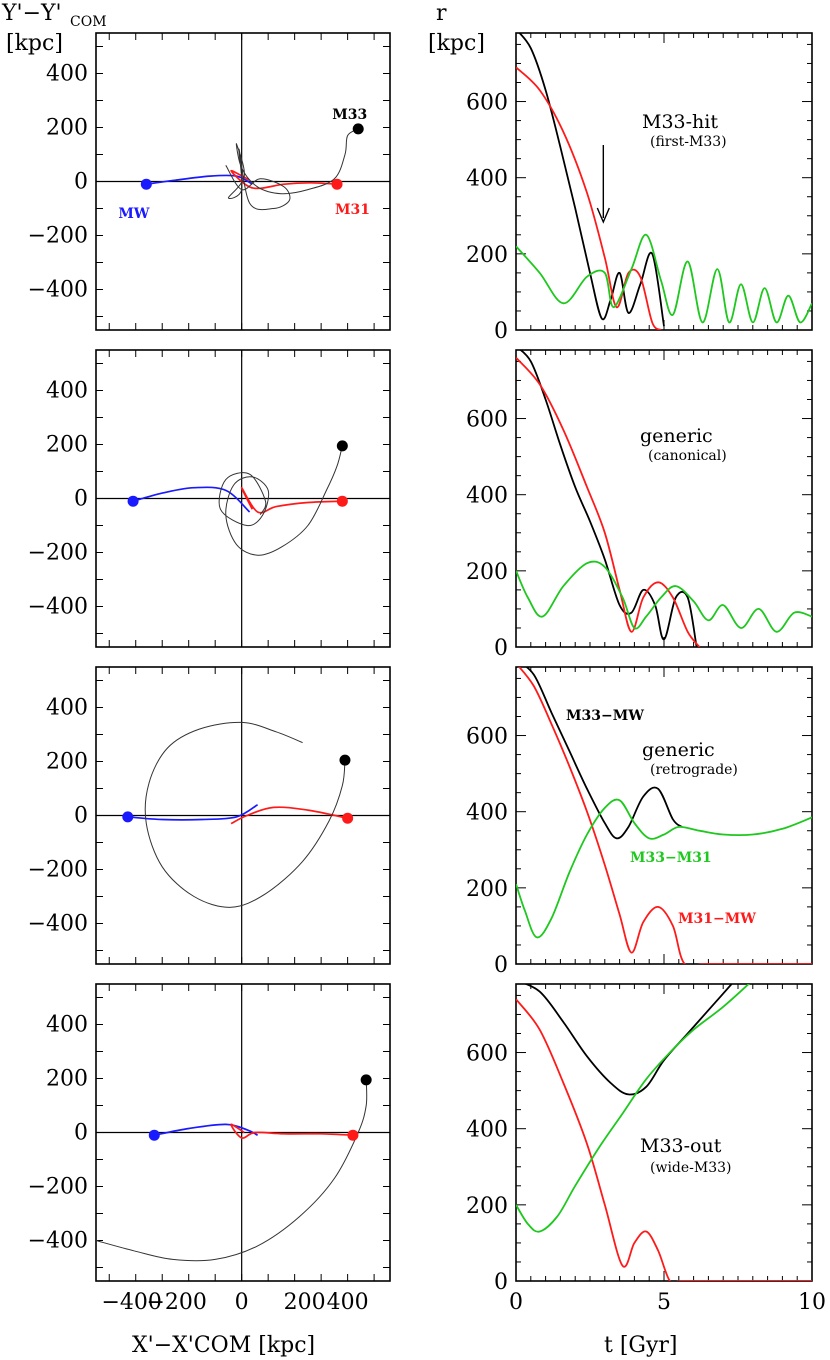 This screenshot has height=1360, width=830. I want to click on panel-annotation-sub: (canonical), so click(687, 456).